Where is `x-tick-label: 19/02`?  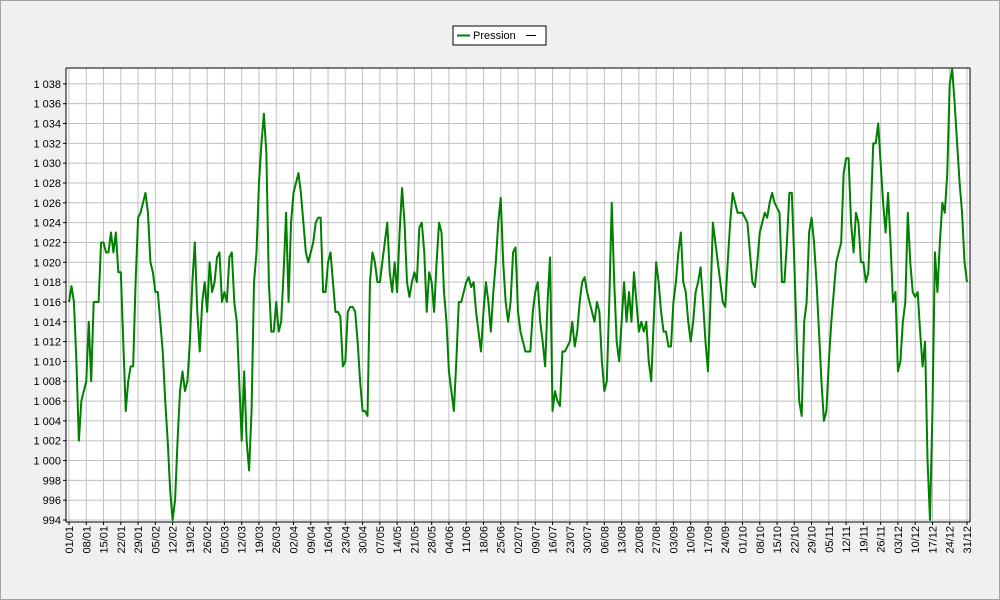 x-tick-label: 19/02 is located at coordinates (191, 540).